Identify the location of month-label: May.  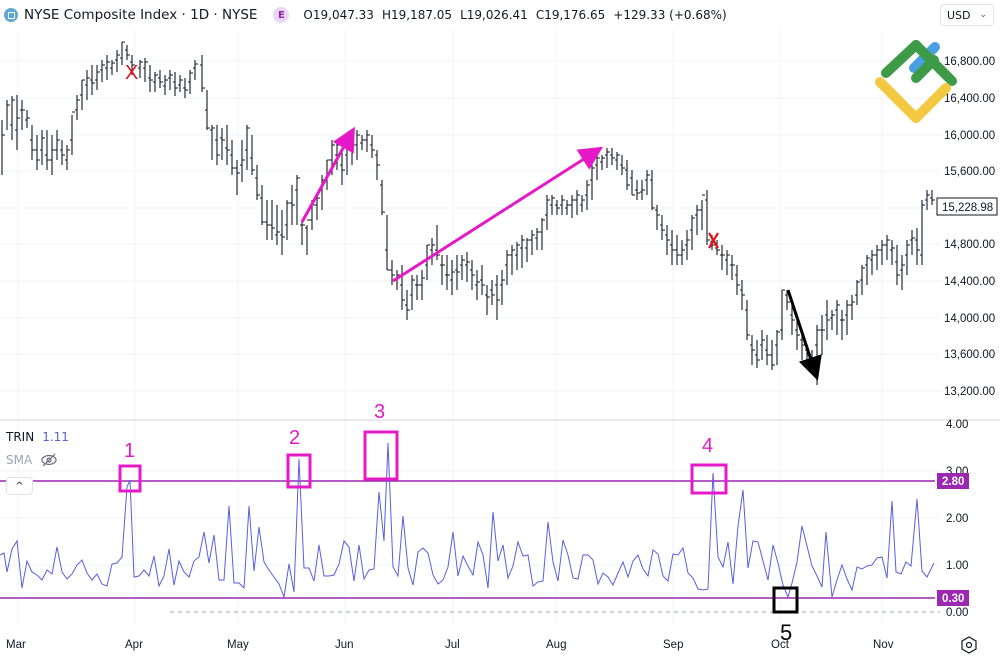
(238, 645).